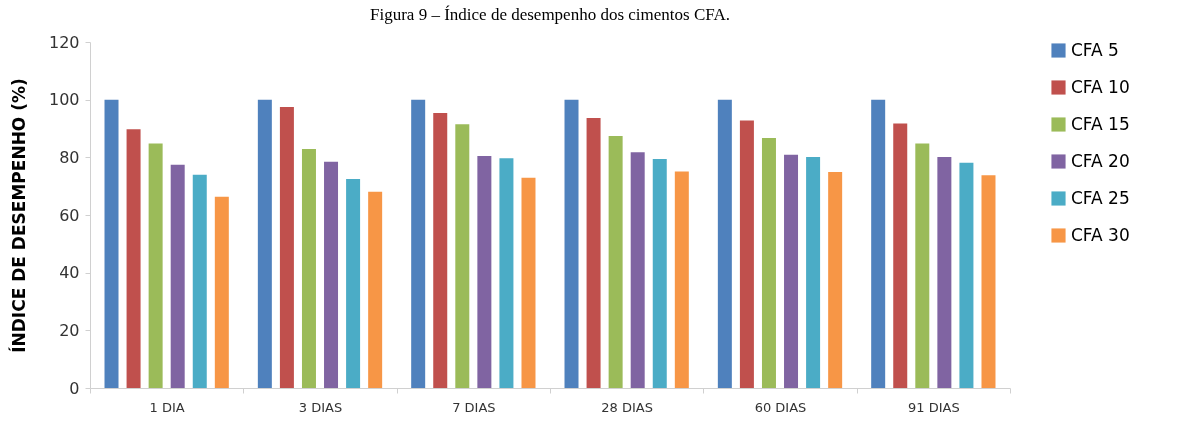  What do you see at coordinates (934, 407) in the screenshot?
I see `x-tick-label: 91 DIAS` at bounding box center [934, 407].